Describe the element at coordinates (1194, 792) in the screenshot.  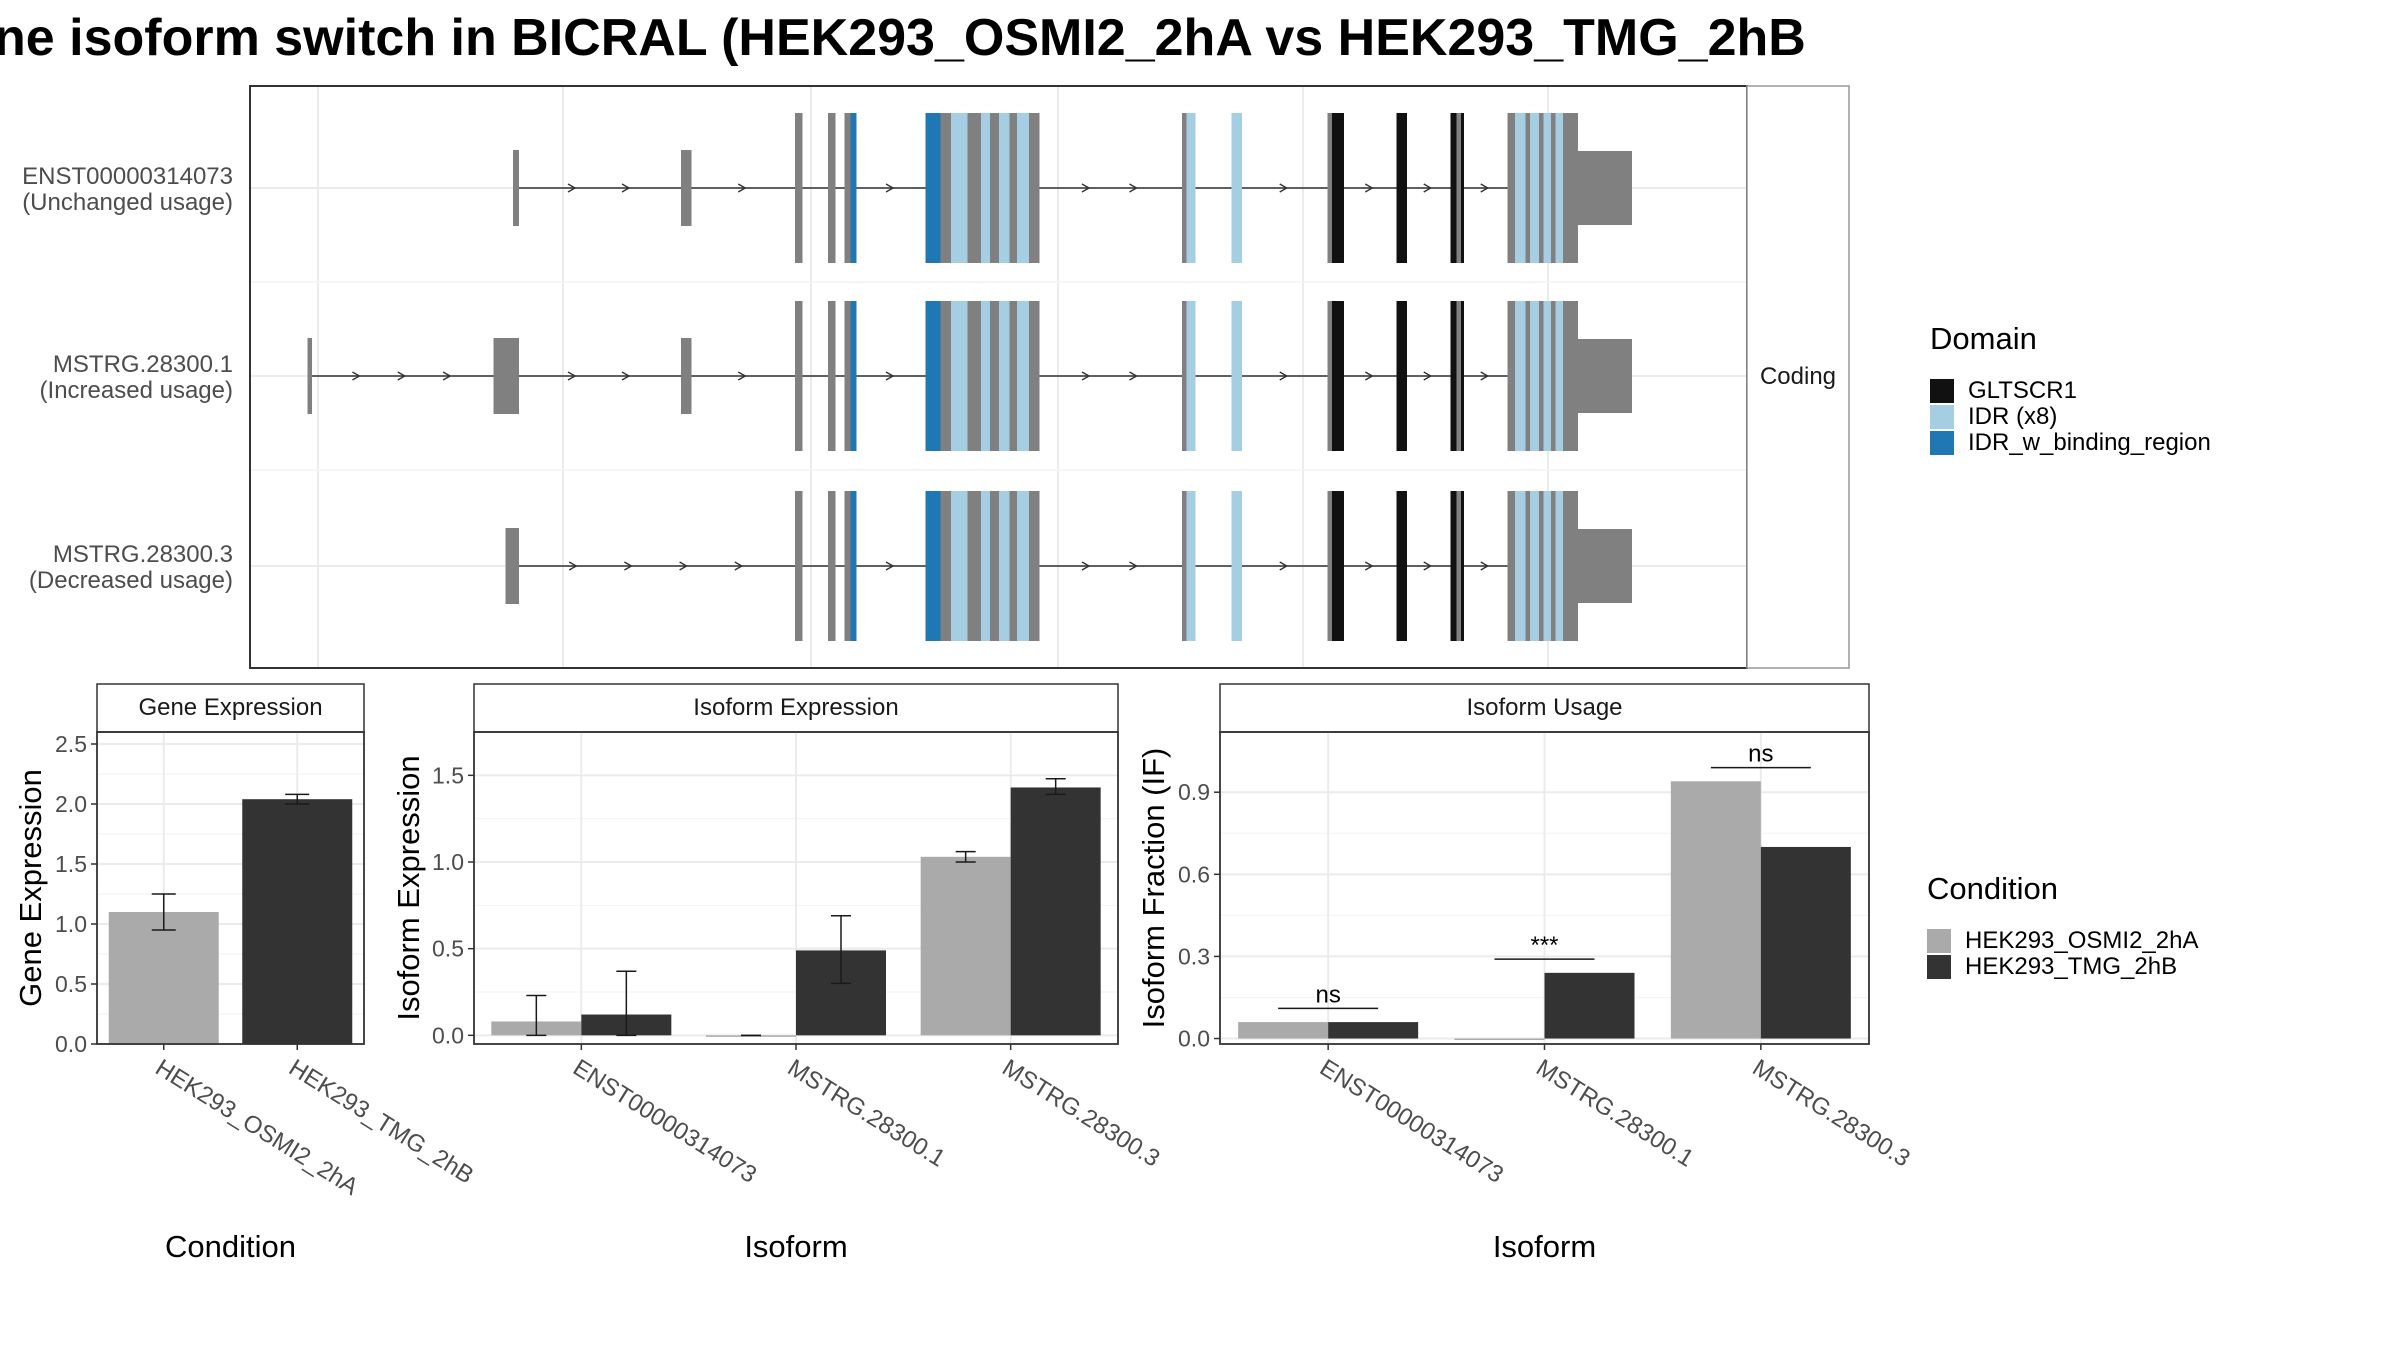
I see `y-tick-label: 0.9` at that location.